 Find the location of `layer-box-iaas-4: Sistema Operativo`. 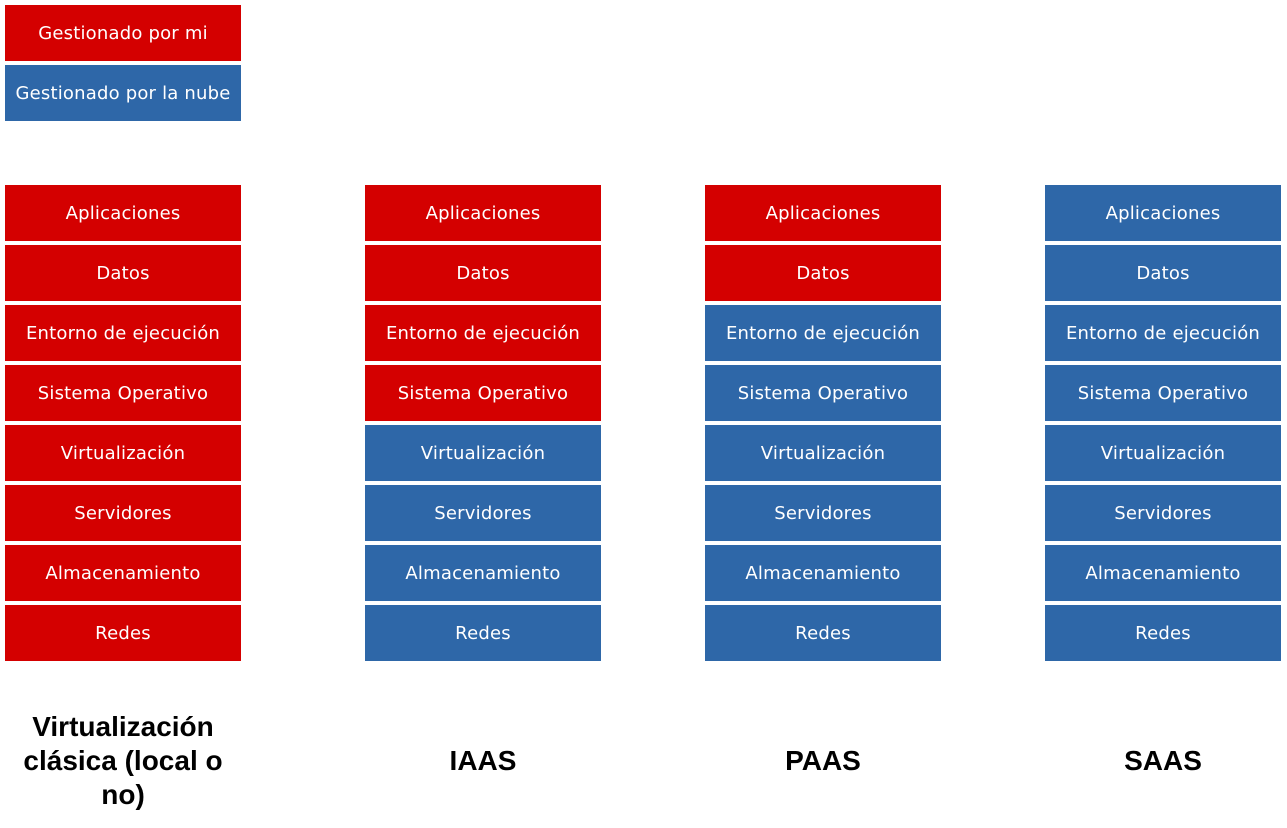

layer-box-iaas-4: Sistema Operativo is located at coordinates (483, 393).